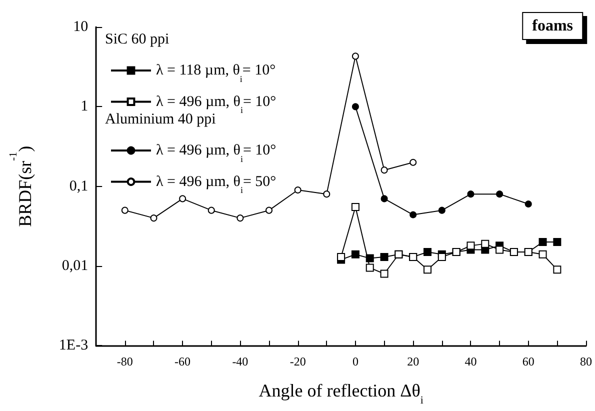 This screenshot has height=411, width=595. I want to click on x-tick-label: -80, so click(124, 361).